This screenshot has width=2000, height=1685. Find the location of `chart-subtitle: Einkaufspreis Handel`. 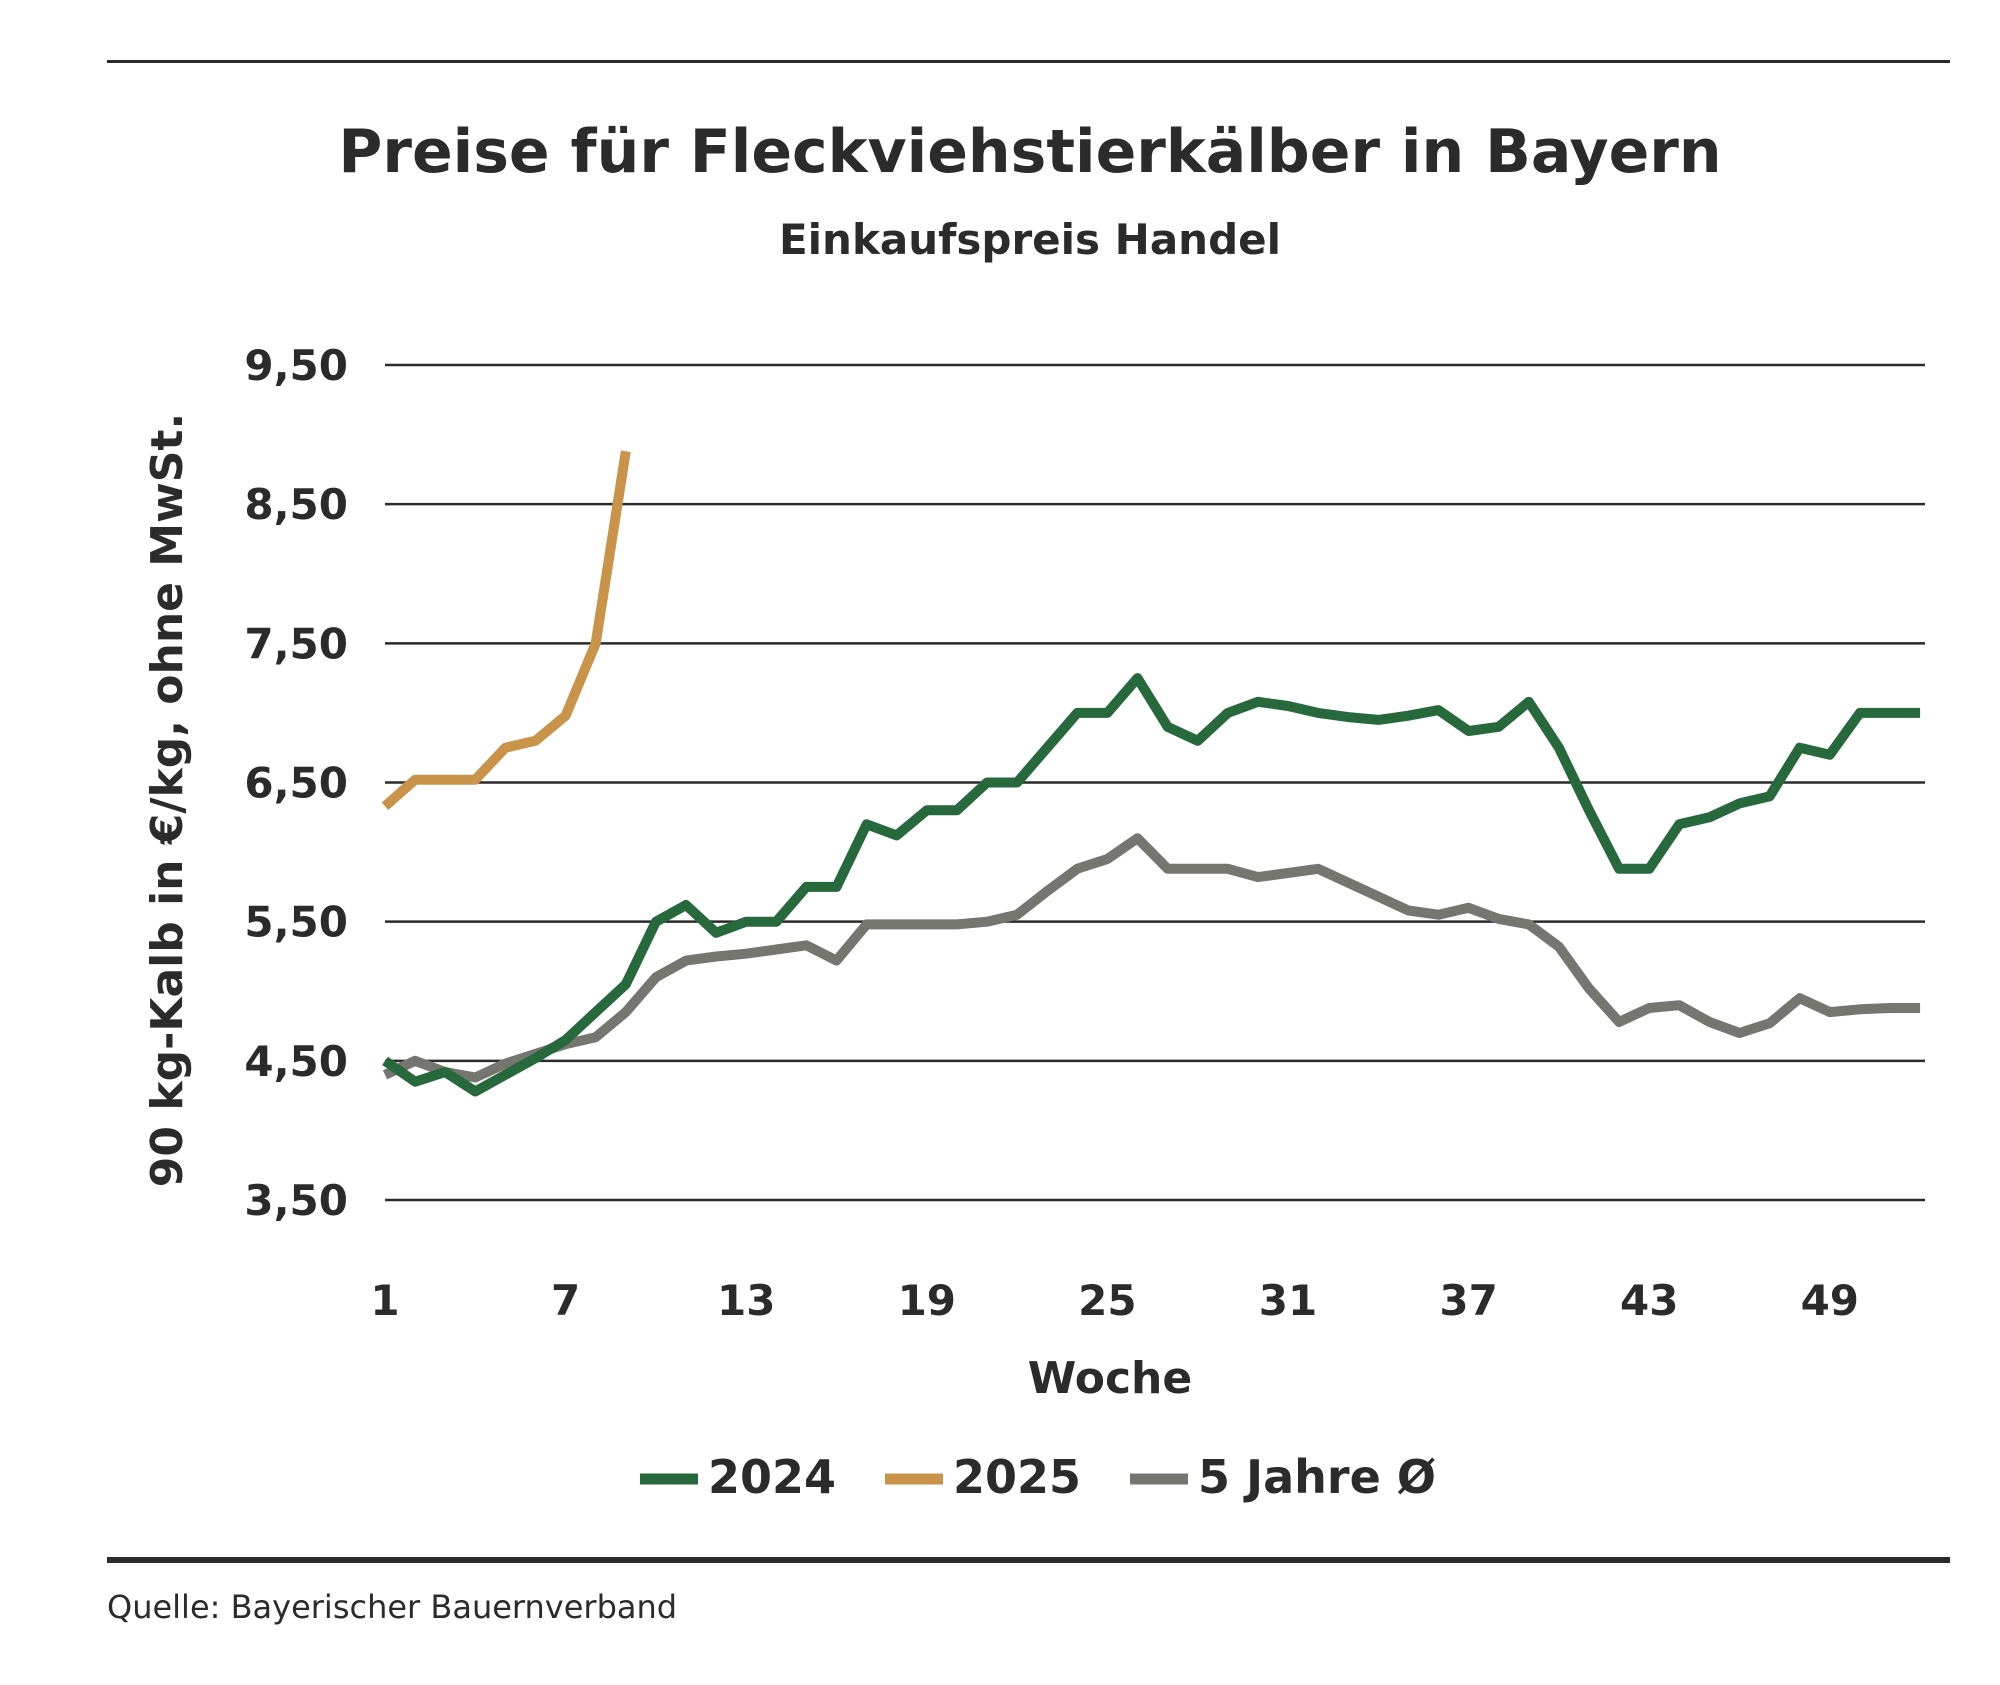

chart-subtitle: Einkaufspreis Handel is located at coordinates (1030, 239).